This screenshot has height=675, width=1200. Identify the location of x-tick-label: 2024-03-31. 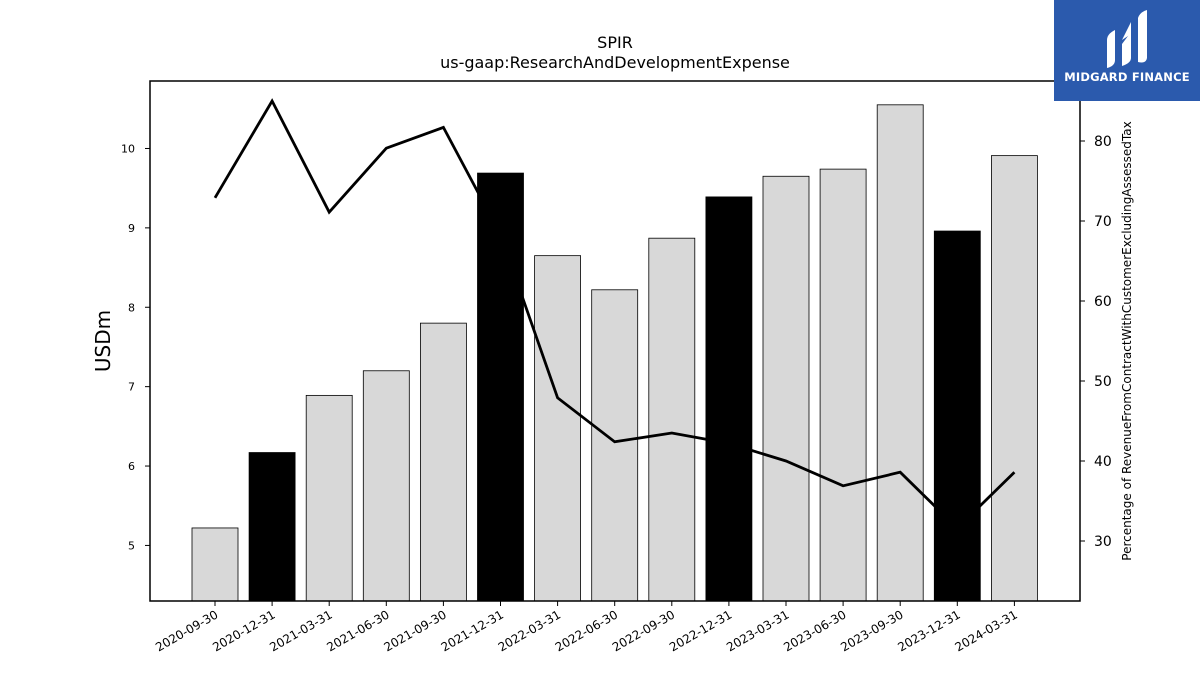
(985, 630).